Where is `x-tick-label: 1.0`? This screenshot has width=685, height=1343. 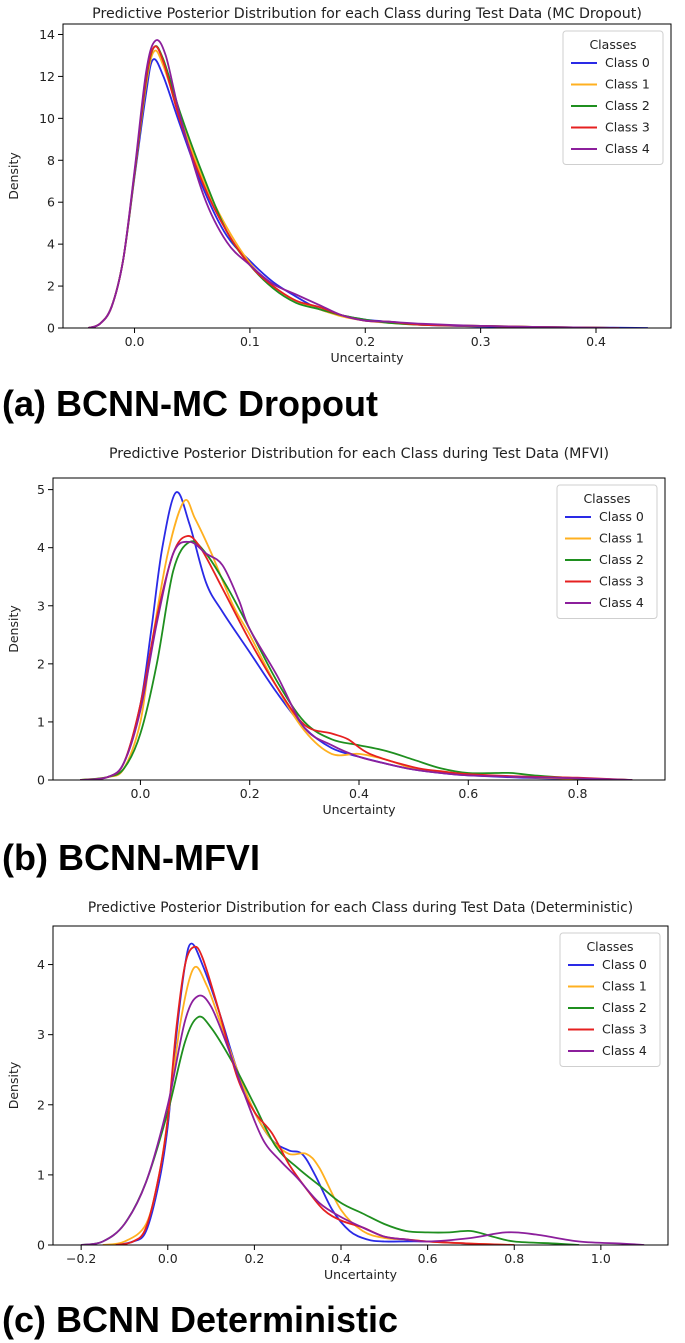
x-tick-label: 1.0 is located at coordinates (601, 1258).